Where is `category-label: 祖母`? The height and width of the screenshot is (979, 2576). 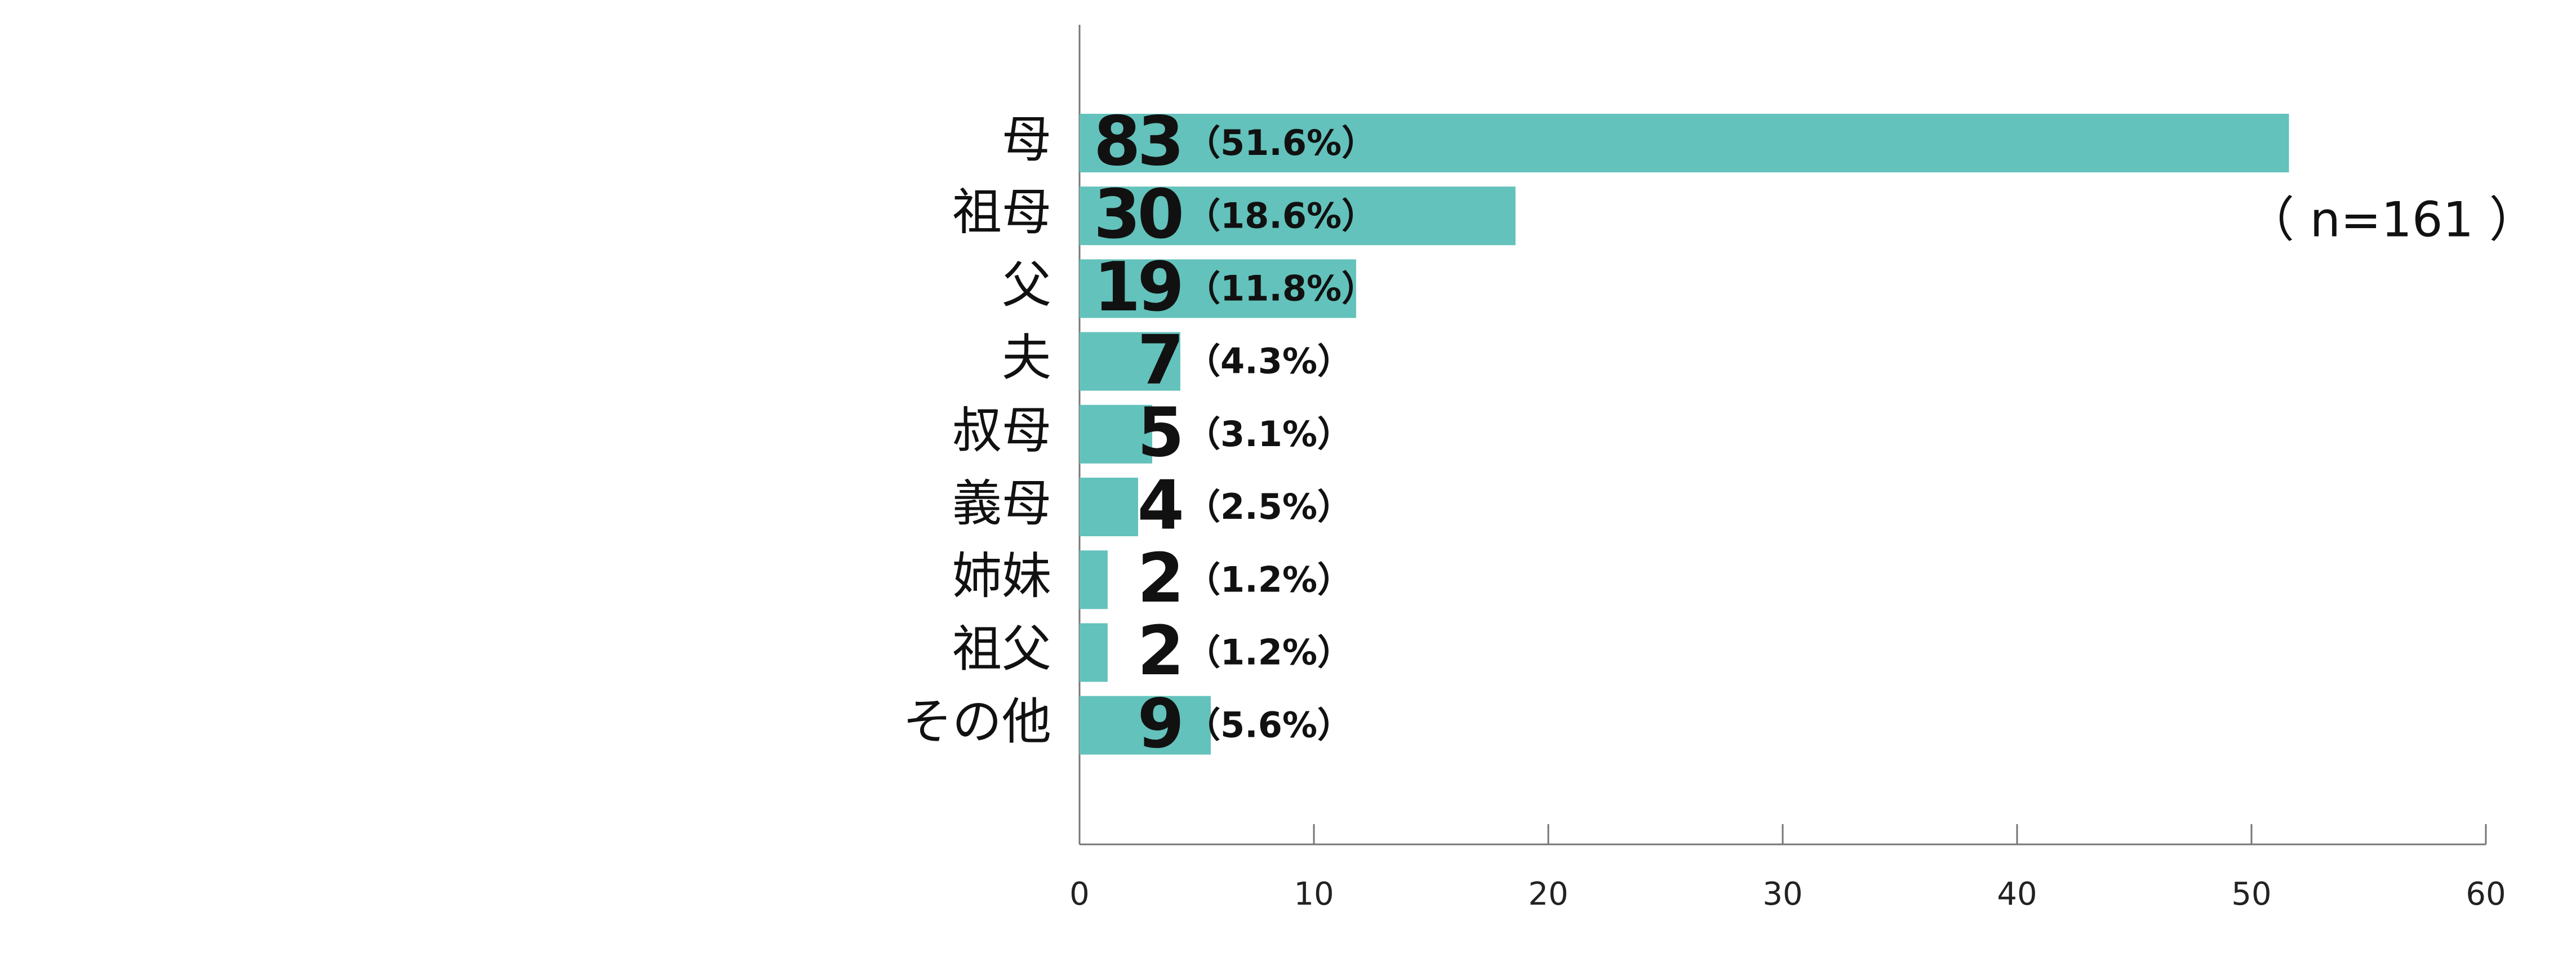
category-label: 祖母 is located at coordinates (1002, 212).